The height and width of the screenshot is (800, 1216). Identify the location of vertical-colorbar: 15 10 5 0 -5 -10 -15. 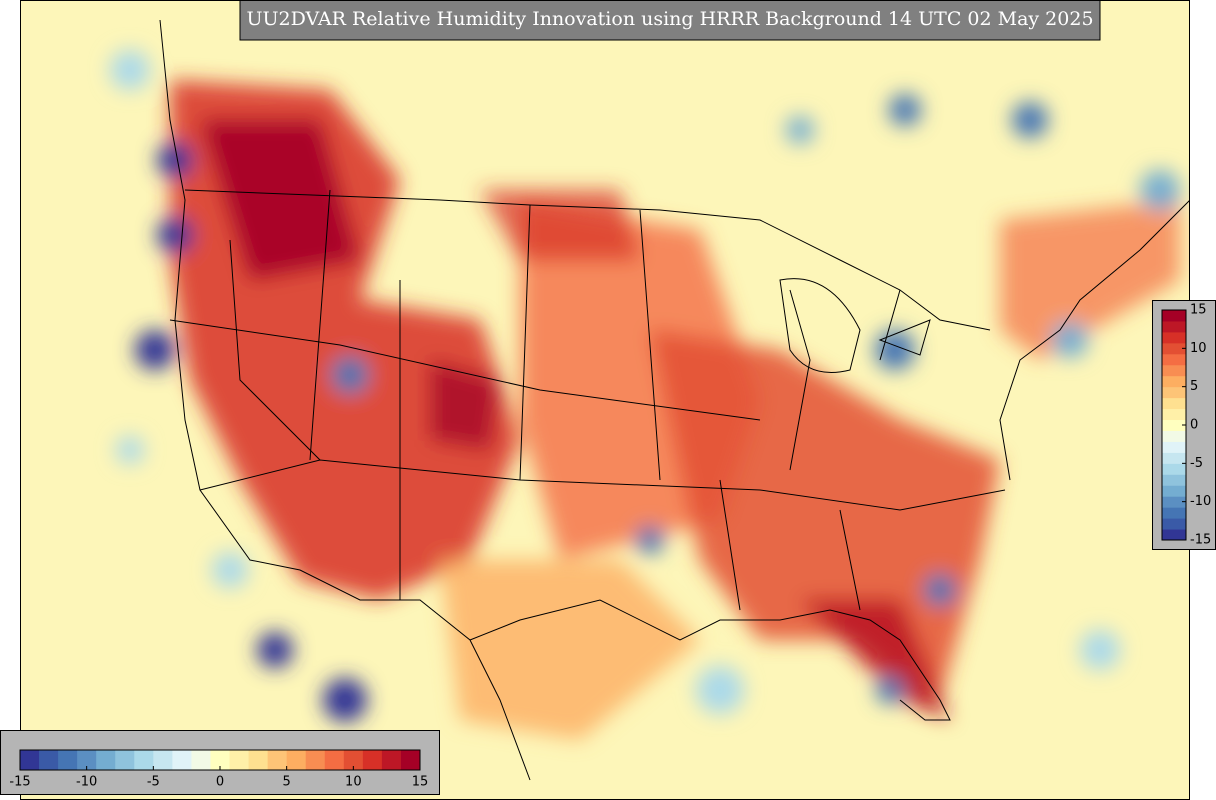
(1186, 425).